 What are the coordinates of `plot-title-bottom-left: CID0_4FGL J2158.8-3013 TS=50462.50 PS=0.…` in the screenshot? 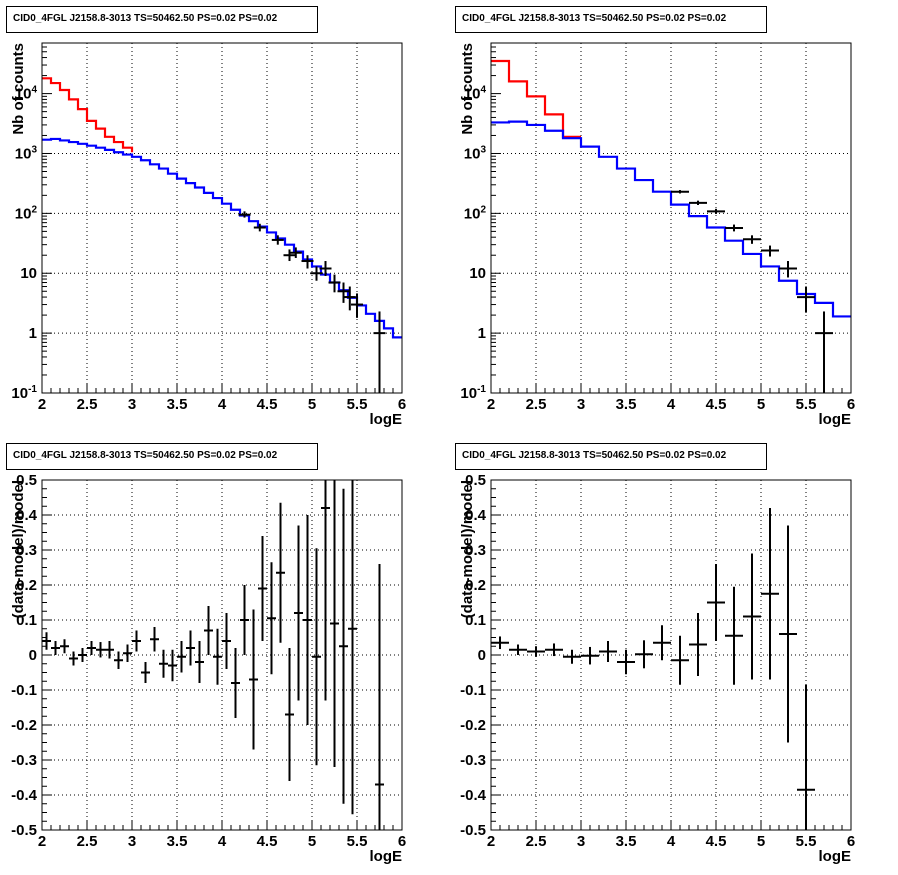 It's located at (162, 456).